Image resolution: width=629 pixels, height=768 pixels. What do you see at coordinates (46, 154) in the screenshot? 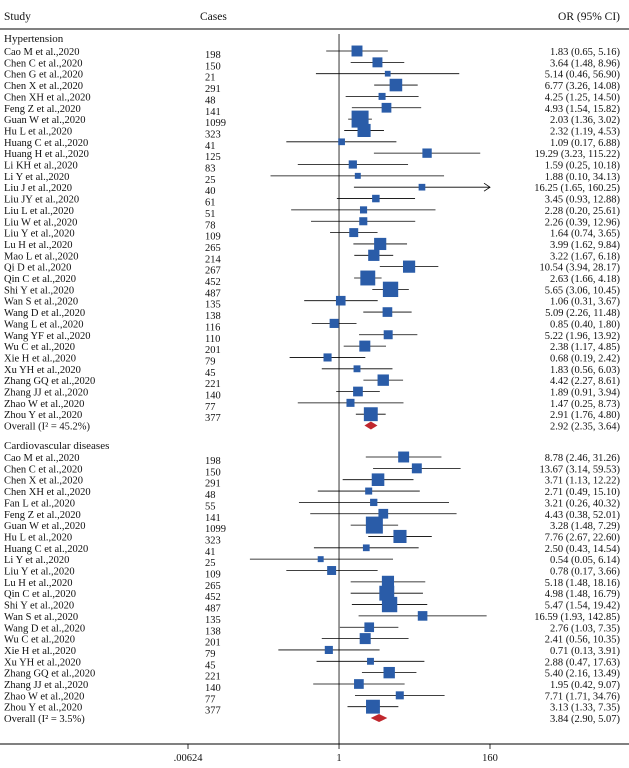
I see `study-label: Huang H et al.,2020` at bounding box center [46, 154].